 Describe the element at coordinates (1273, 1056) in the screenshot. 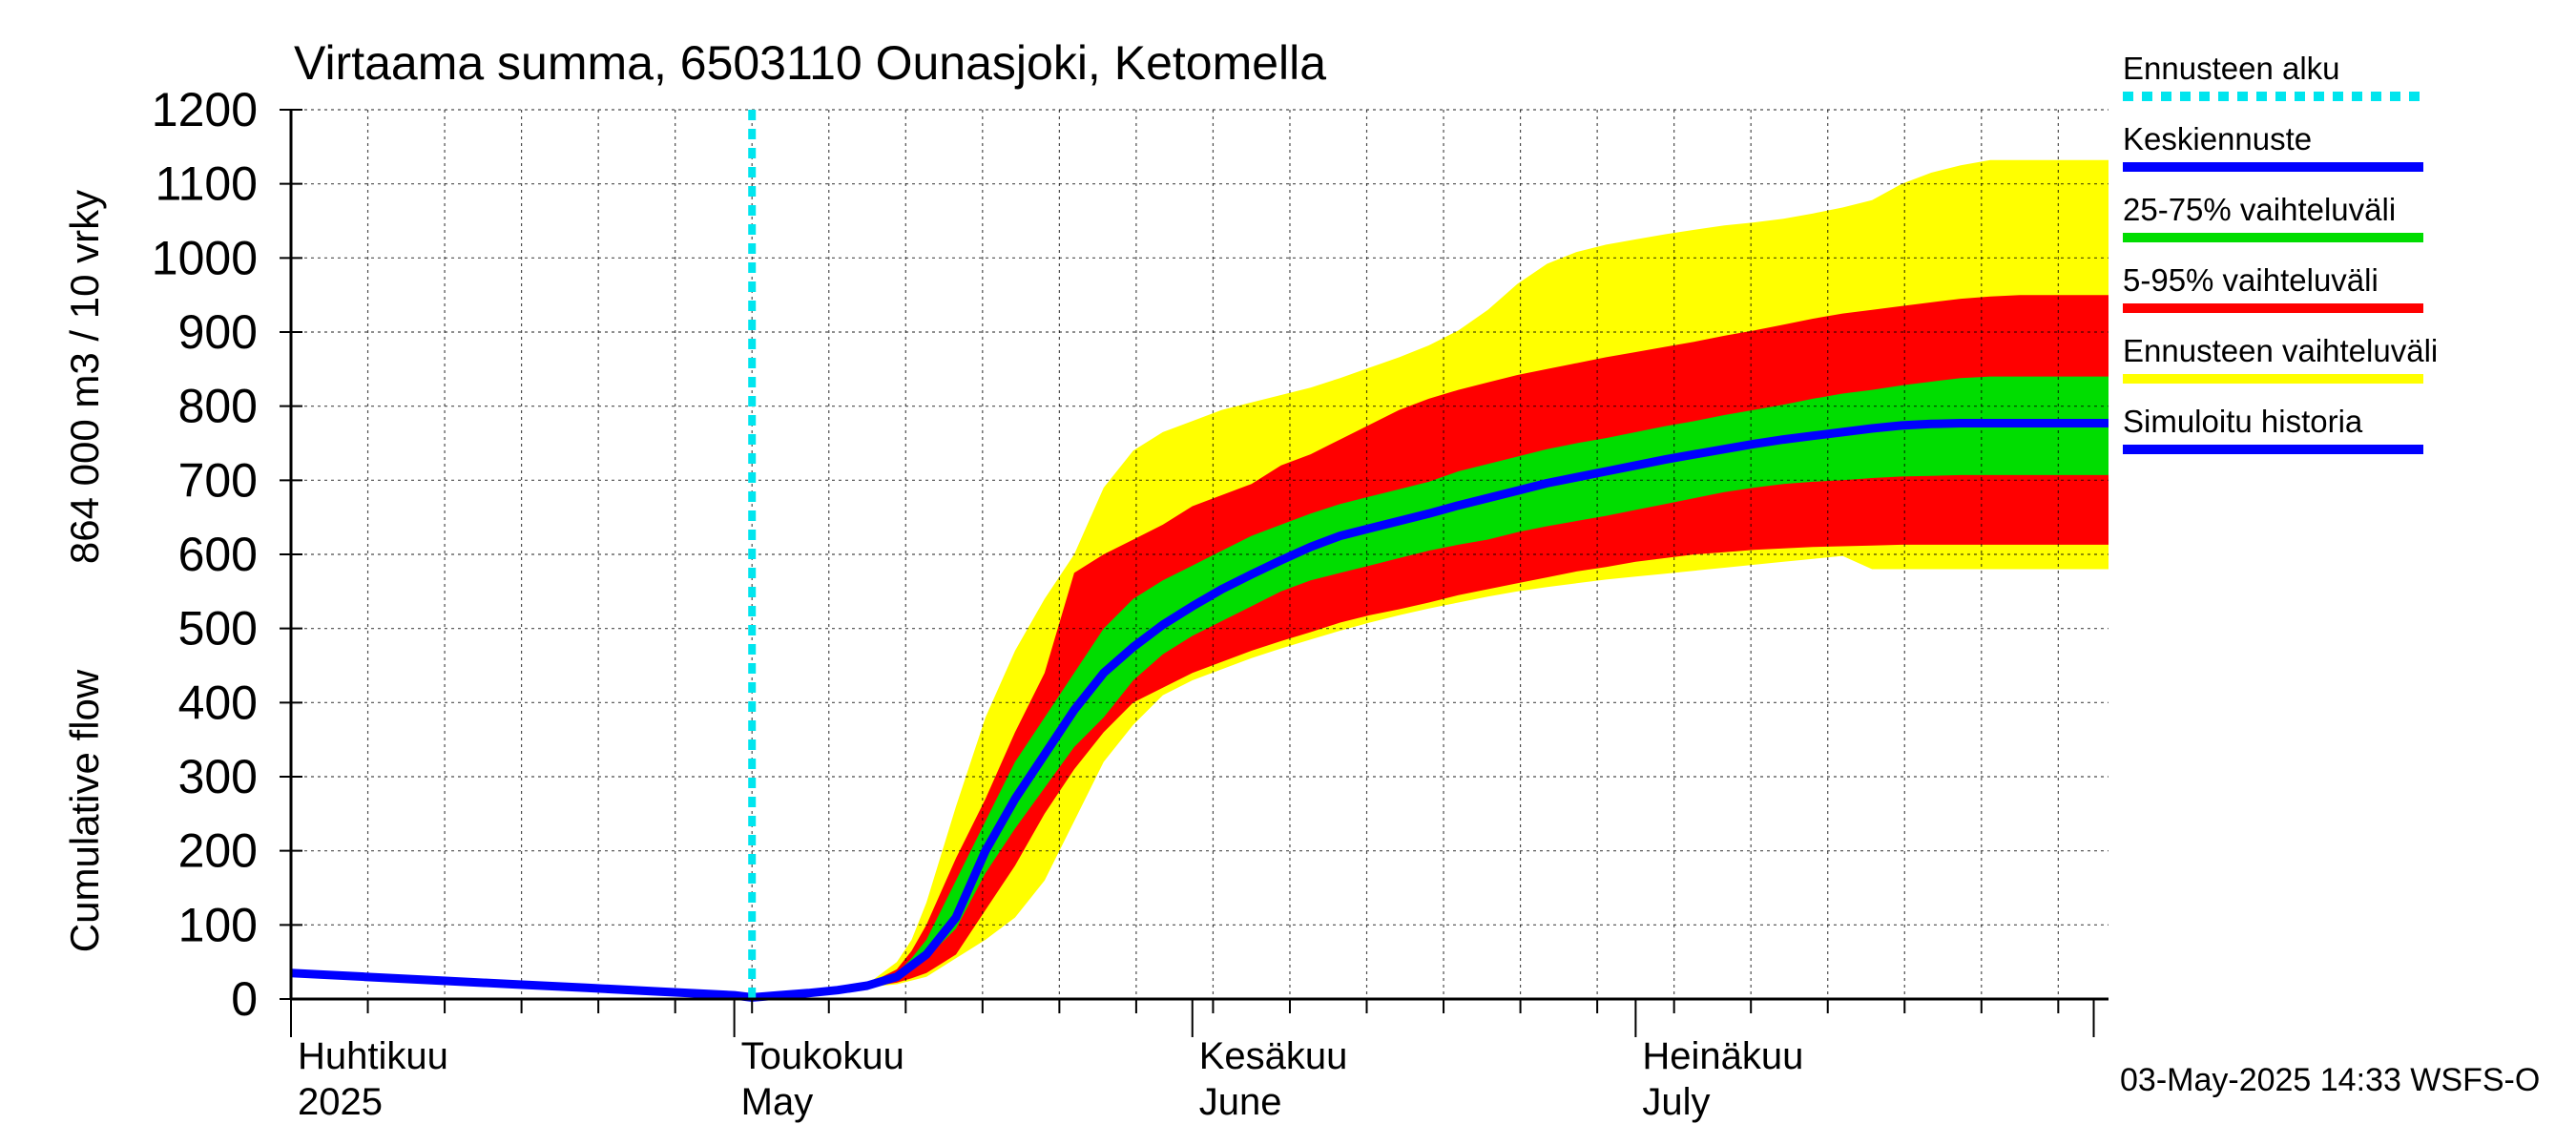

I see `x-month-label: Kesäkuu` at that location.